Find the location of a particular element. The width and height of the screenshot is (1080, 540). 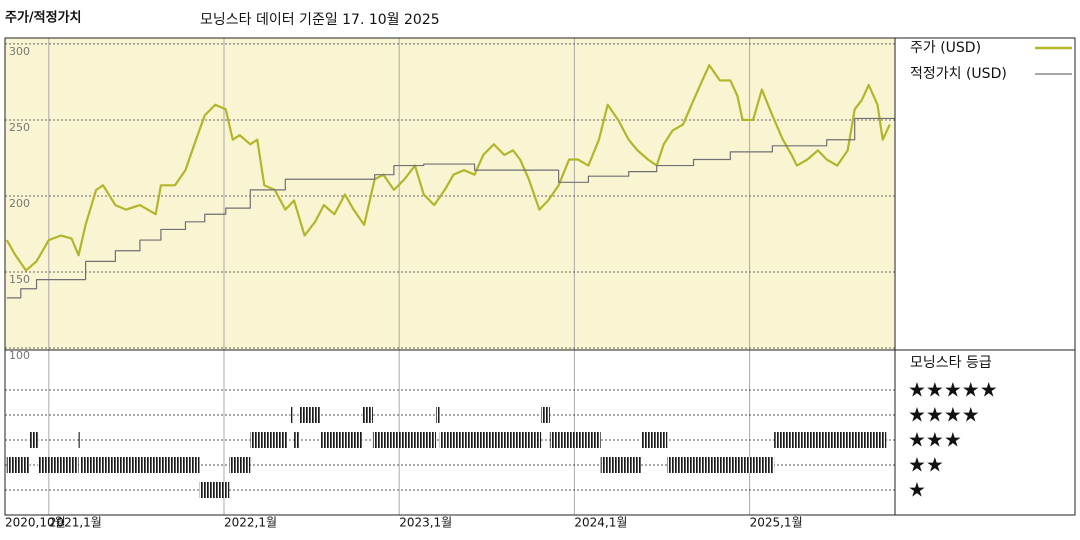

legend-label: 주가 (USD) is located at coordinates (945, 48).